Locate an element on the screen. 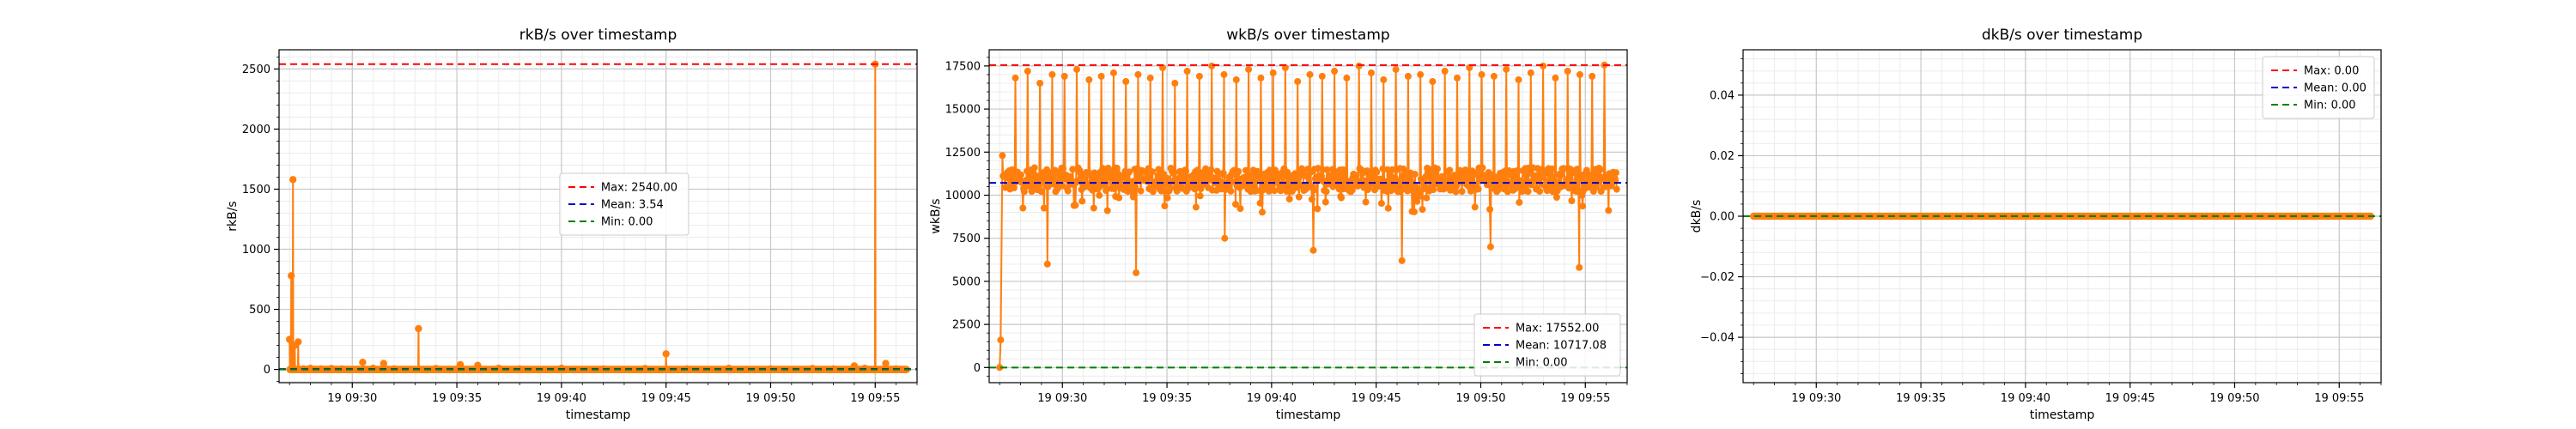 Image resolution: width=2576 pixels, height=429 pixels. y-tick-label: 10000 is located at coordinates (963, 196).